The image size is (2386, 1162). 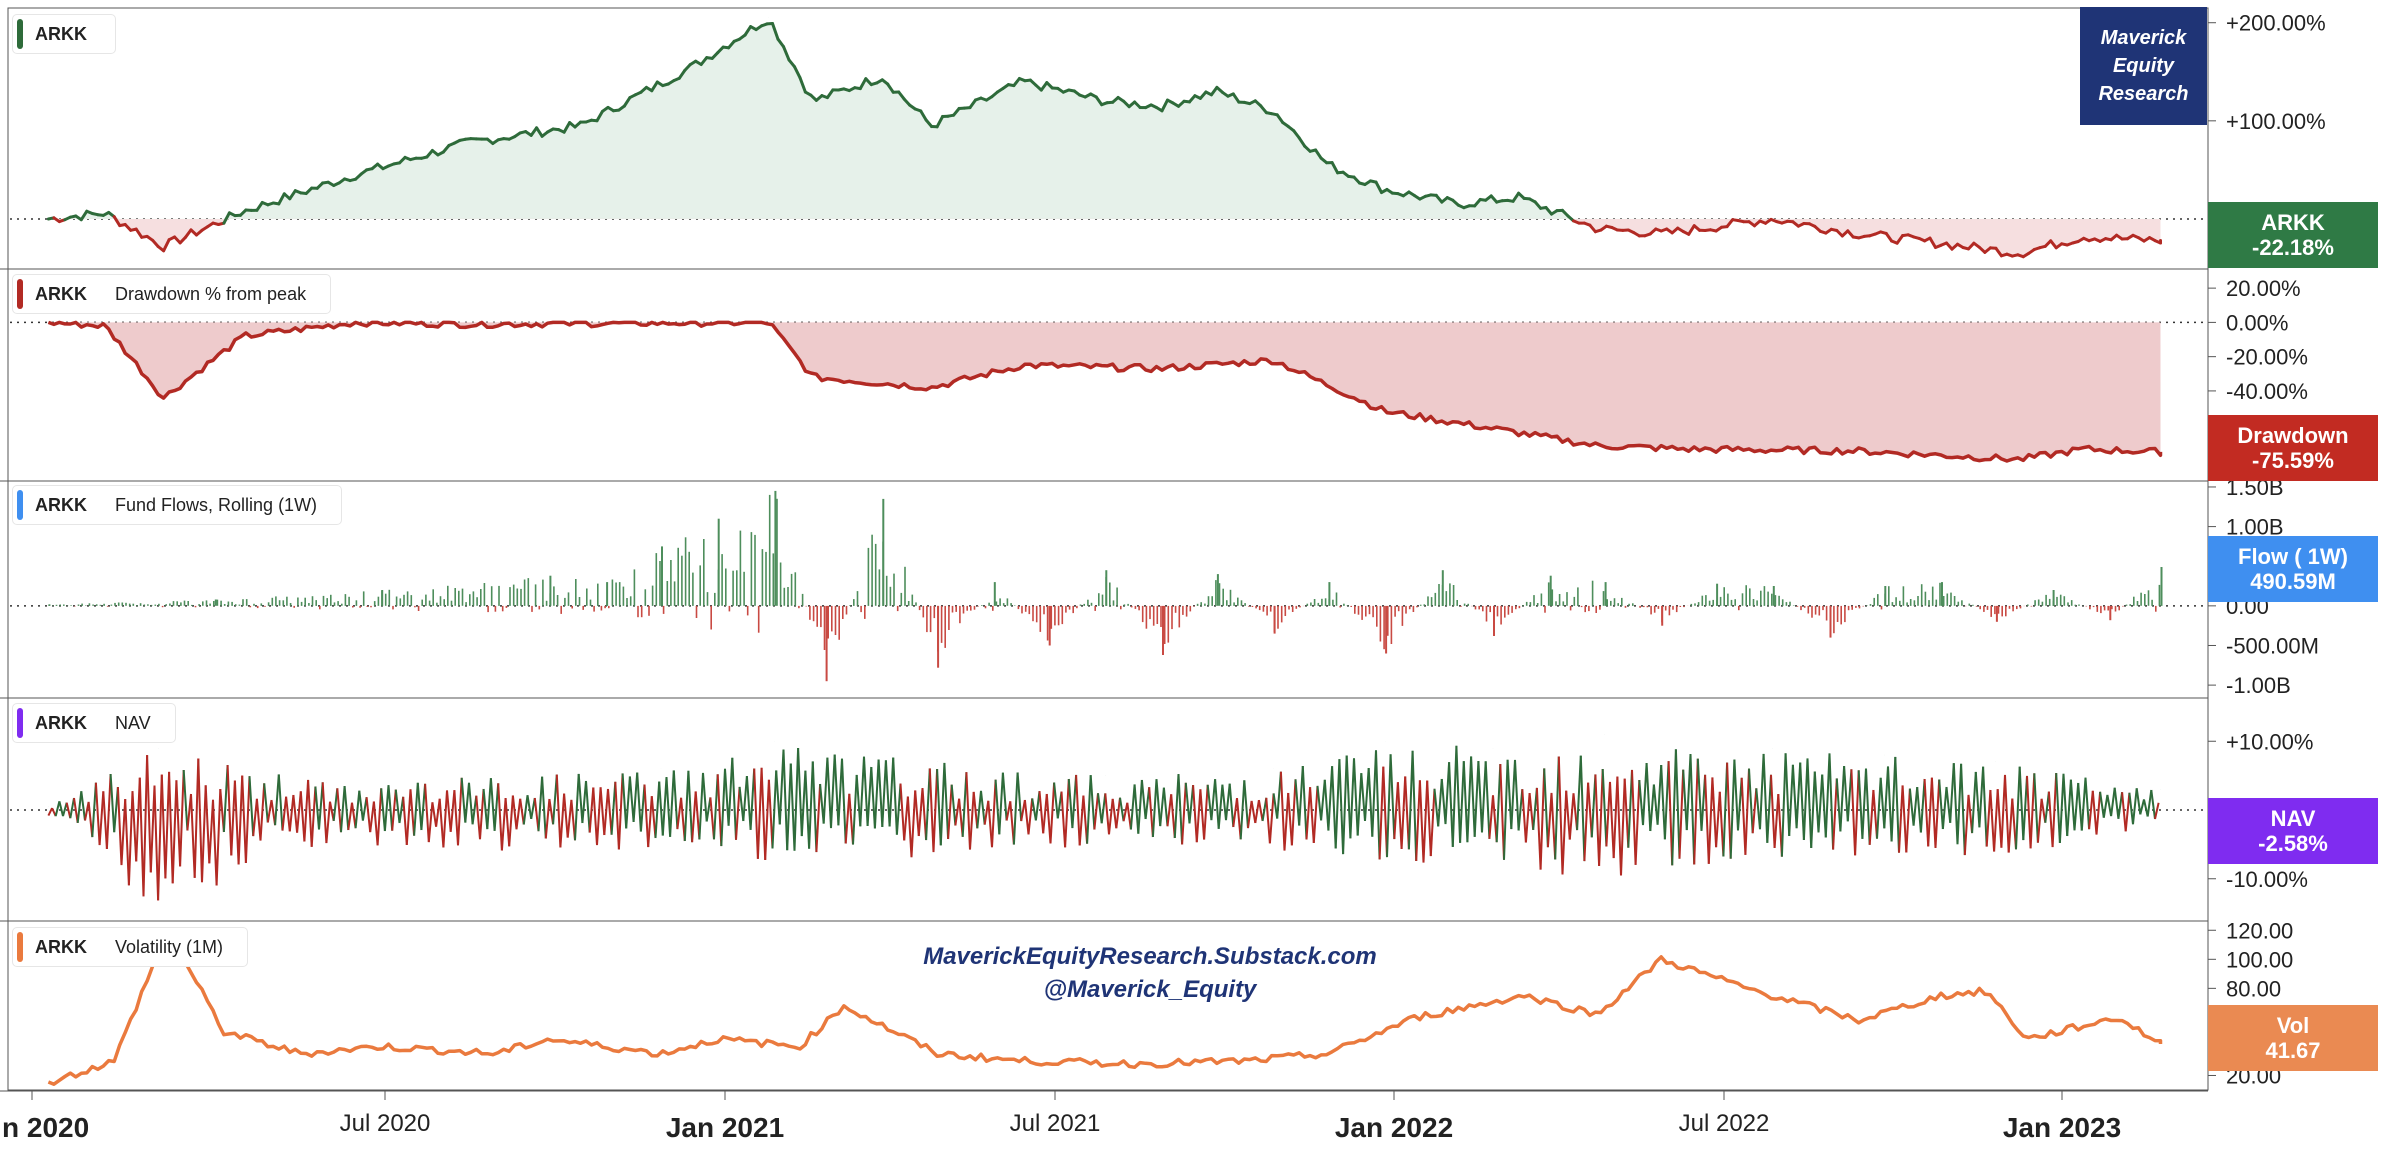 I want to click on brand-line-3: Research, so click(x=2143, y=94).